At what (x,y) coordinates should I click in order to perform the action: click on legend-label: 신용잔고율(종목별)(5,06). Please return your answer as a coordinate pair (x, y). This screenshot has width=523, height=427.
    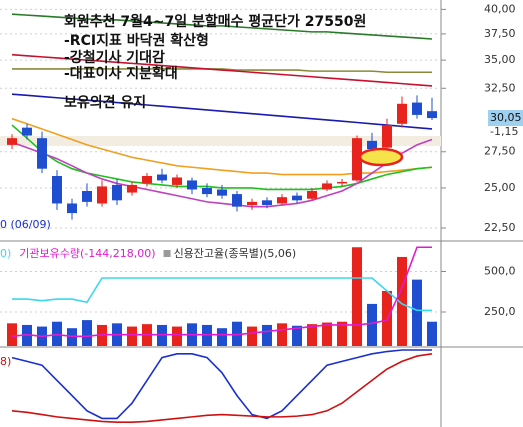
    Looking at the image, I should click on (235, 253).